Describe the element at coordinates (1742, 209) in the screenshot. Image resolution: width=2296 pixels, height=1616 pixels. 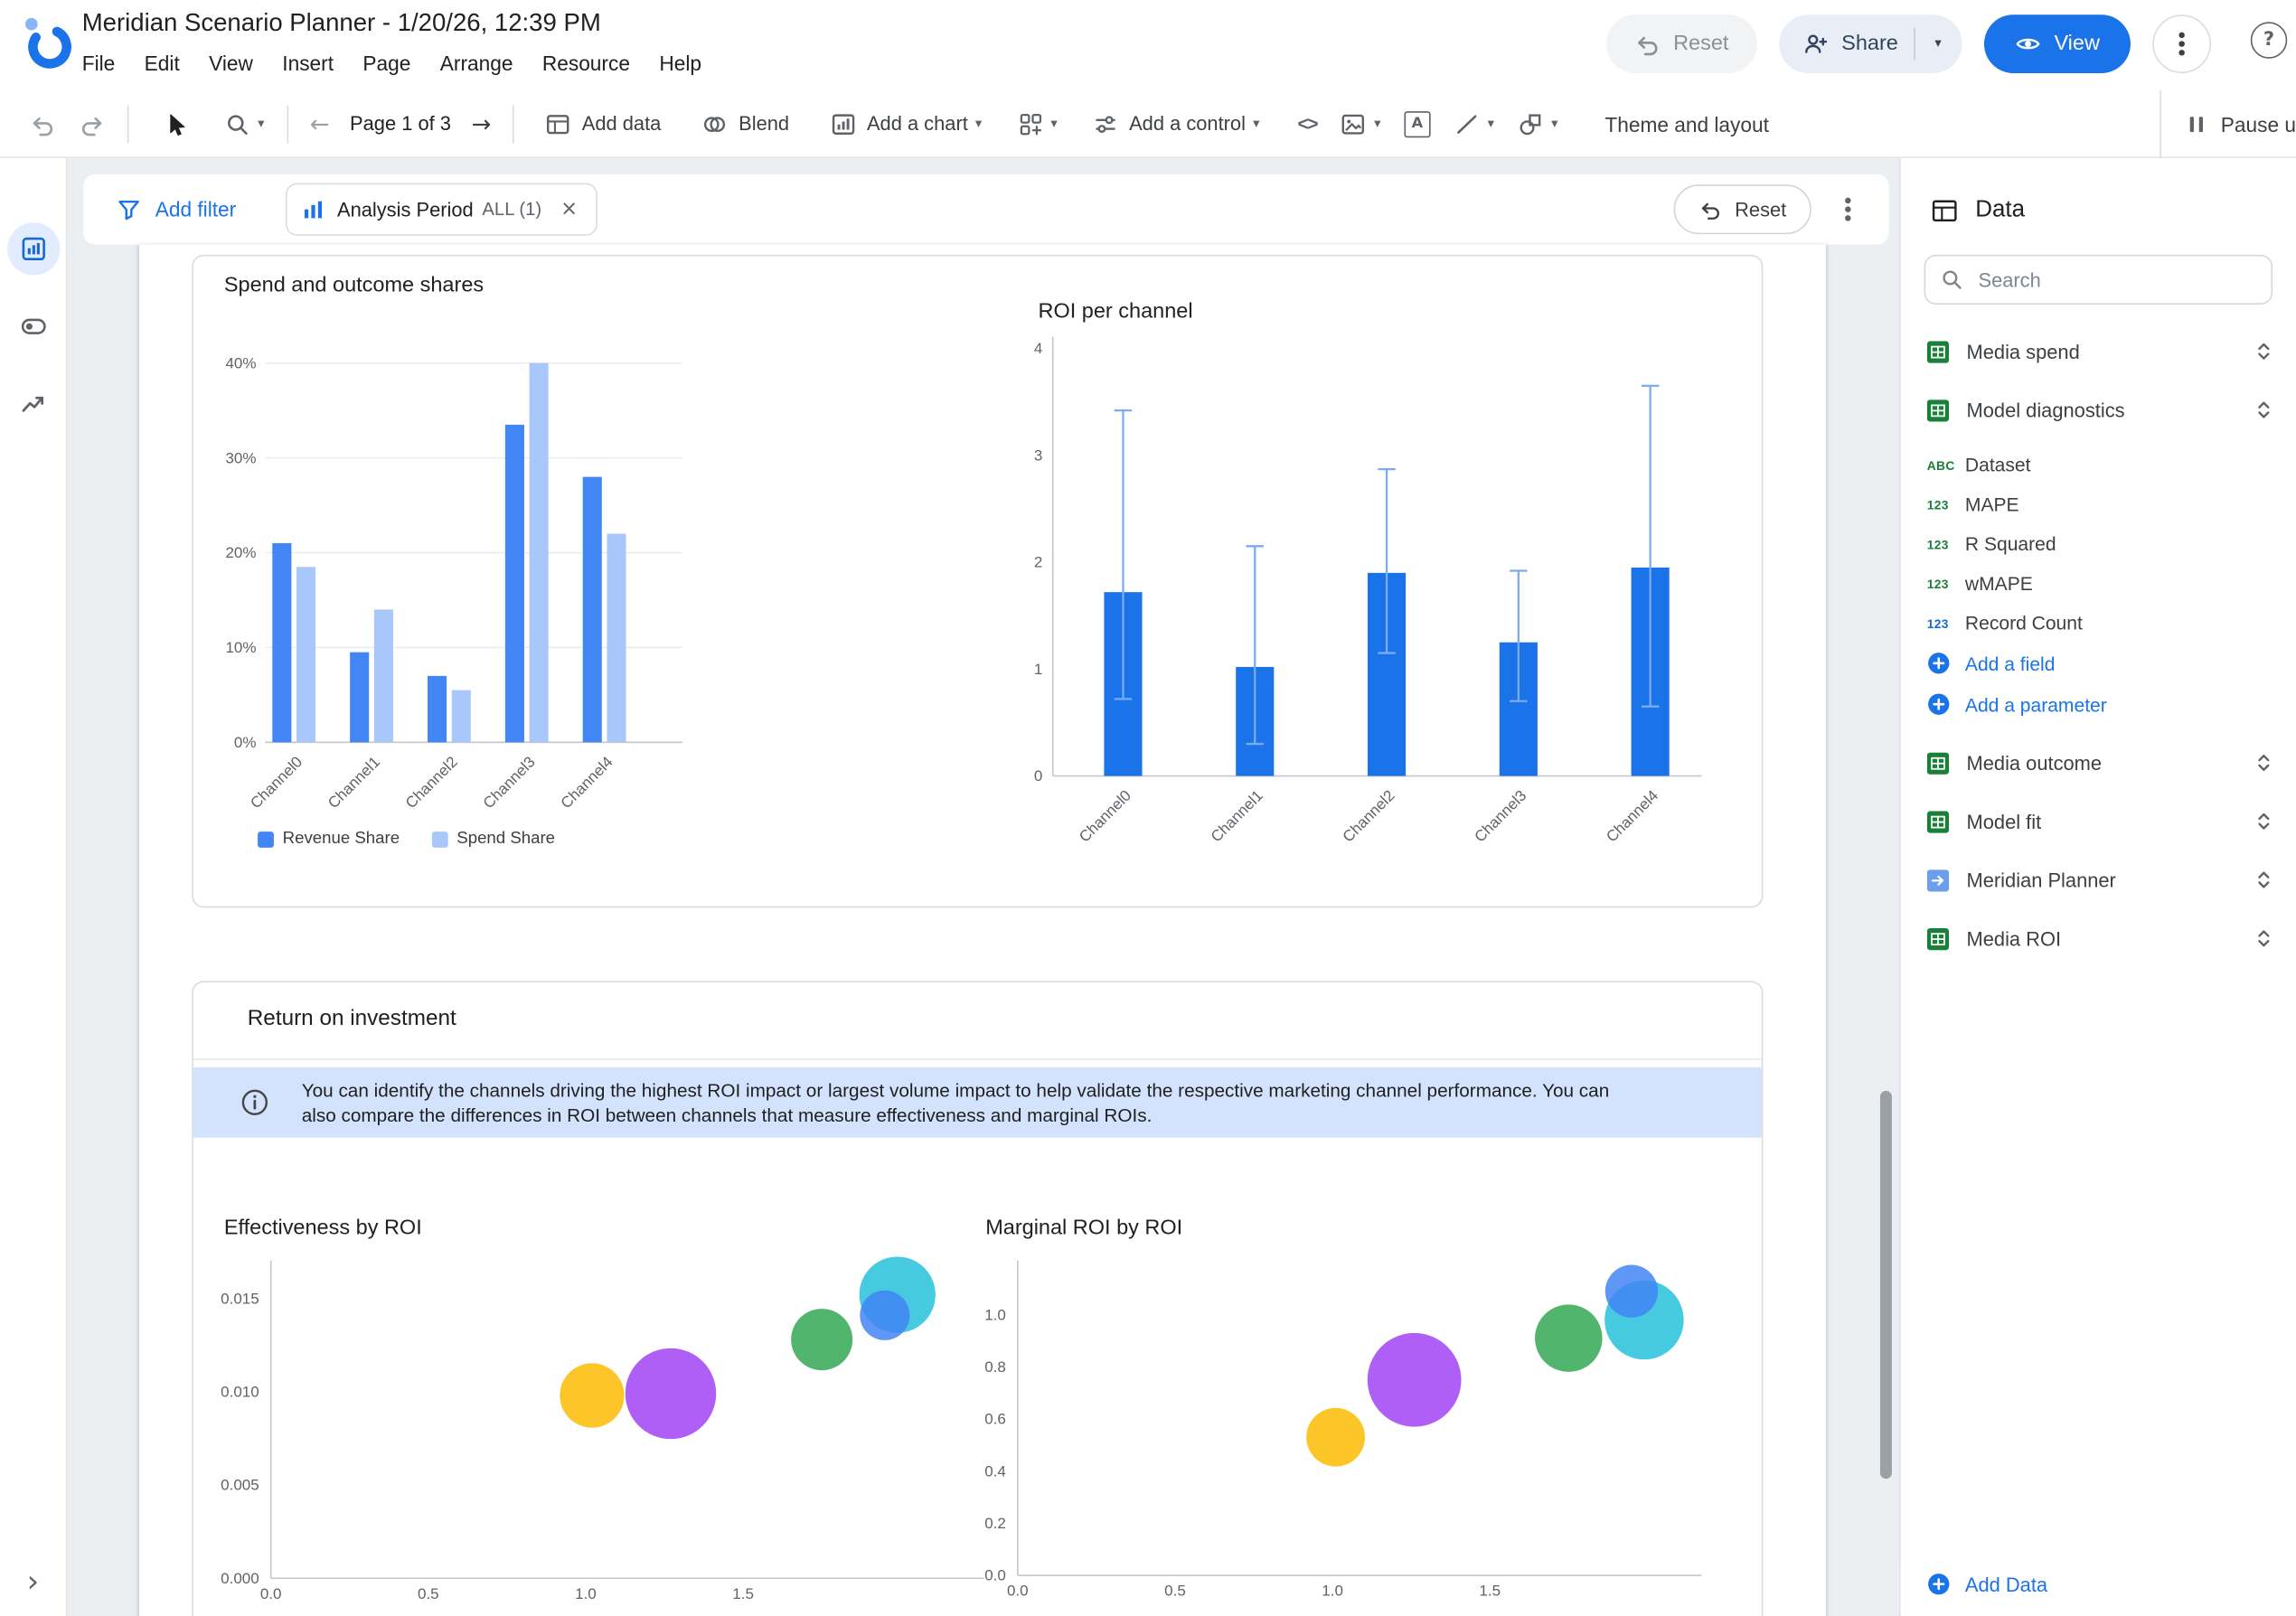
I see `reset-filters-button: Reset` at that location.